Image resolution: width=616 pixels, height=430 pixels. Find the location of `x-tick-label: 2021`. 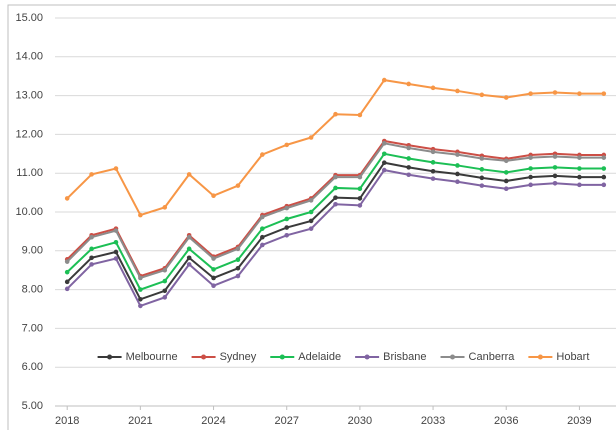

x-tick-label: 2021 is located at coordinates (140, 421).